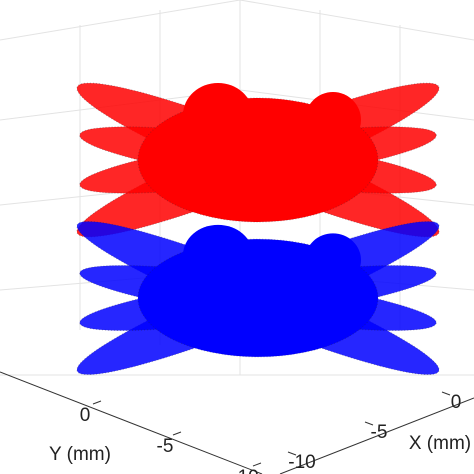 This screenshot has height=474, width=474. What do you see at coordinates (131, 422) in the screenshot?
I see `y-axis-line` at bounding box center [131, 422].